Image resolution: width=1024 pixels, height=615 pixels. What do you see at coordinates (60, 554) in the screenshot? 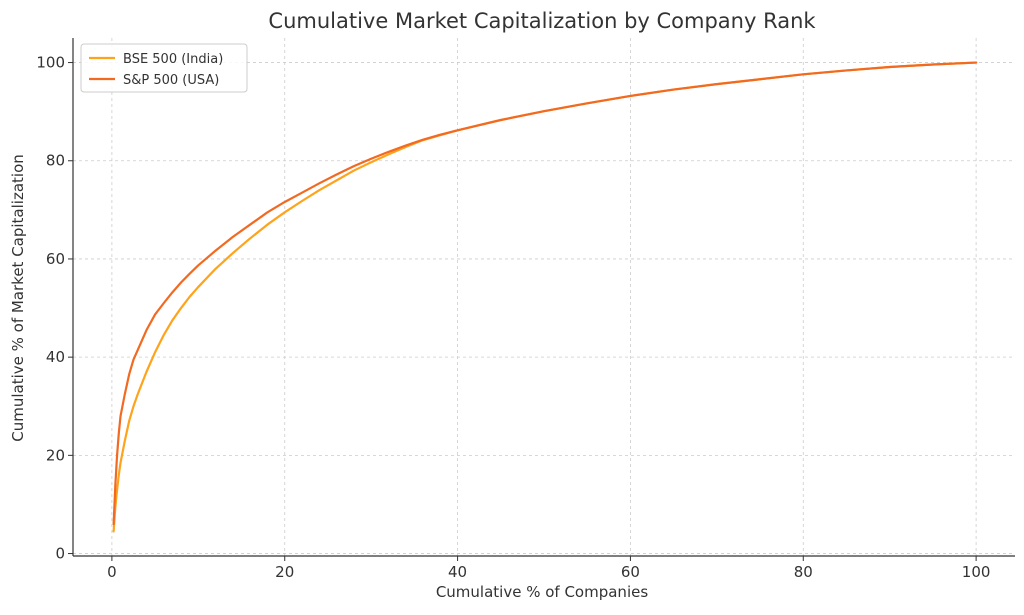
I see `y-tick-label: 0` at bounding box center [60, 554].